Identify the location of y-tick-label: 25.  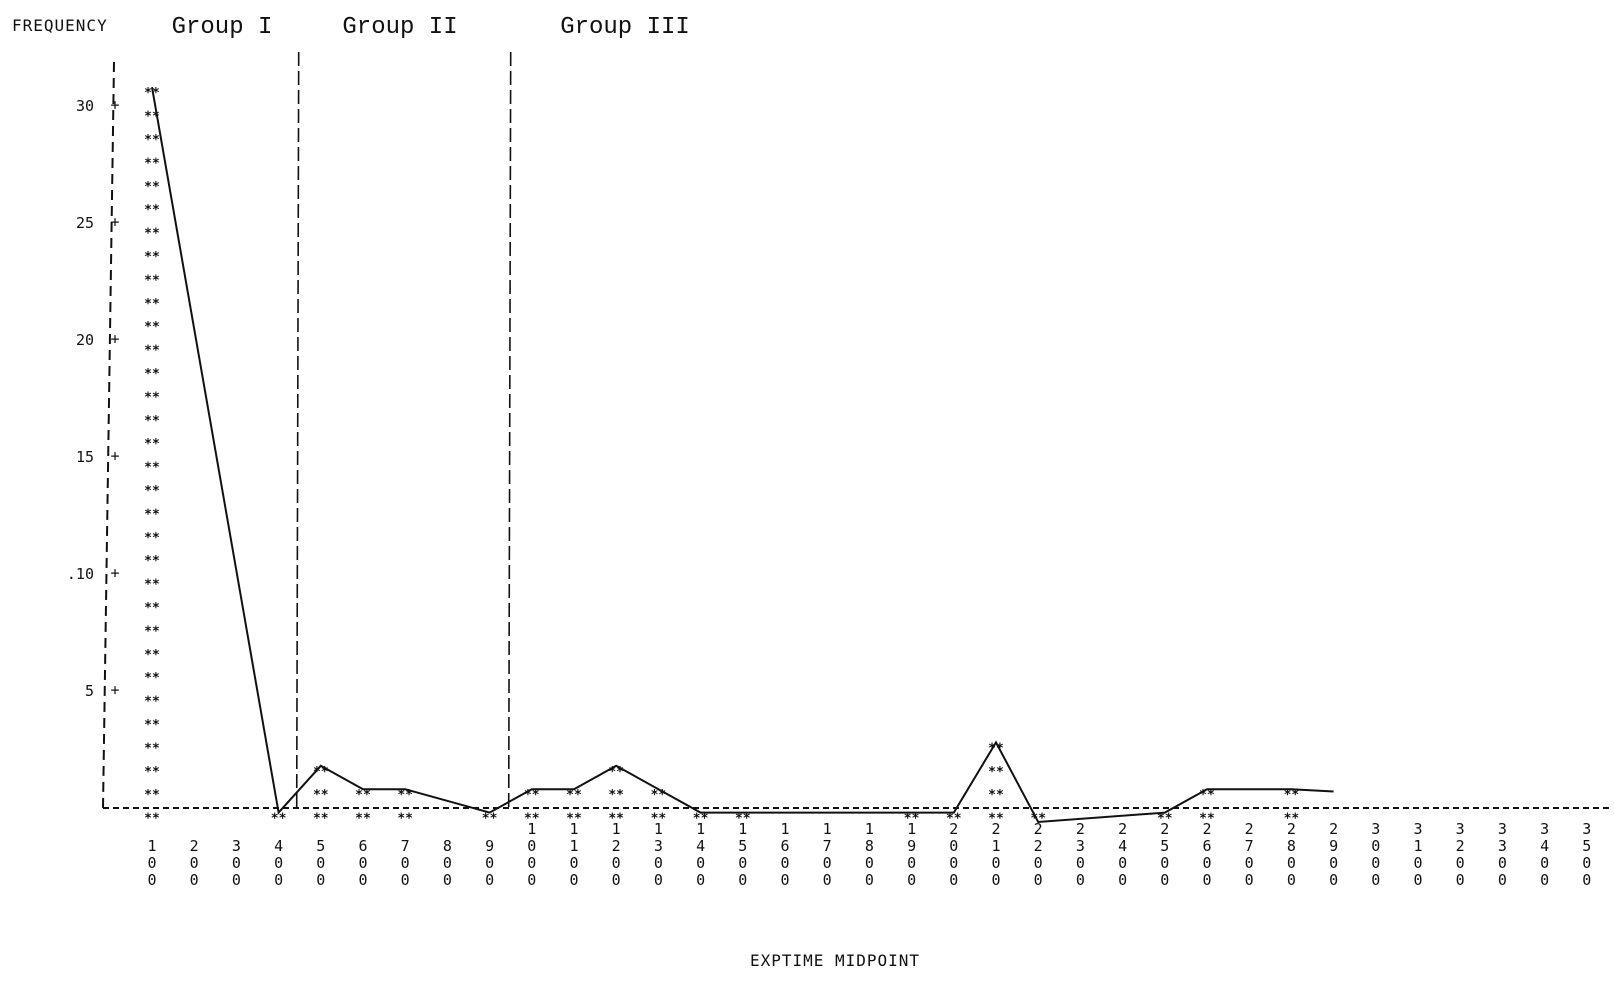
(85, 223).